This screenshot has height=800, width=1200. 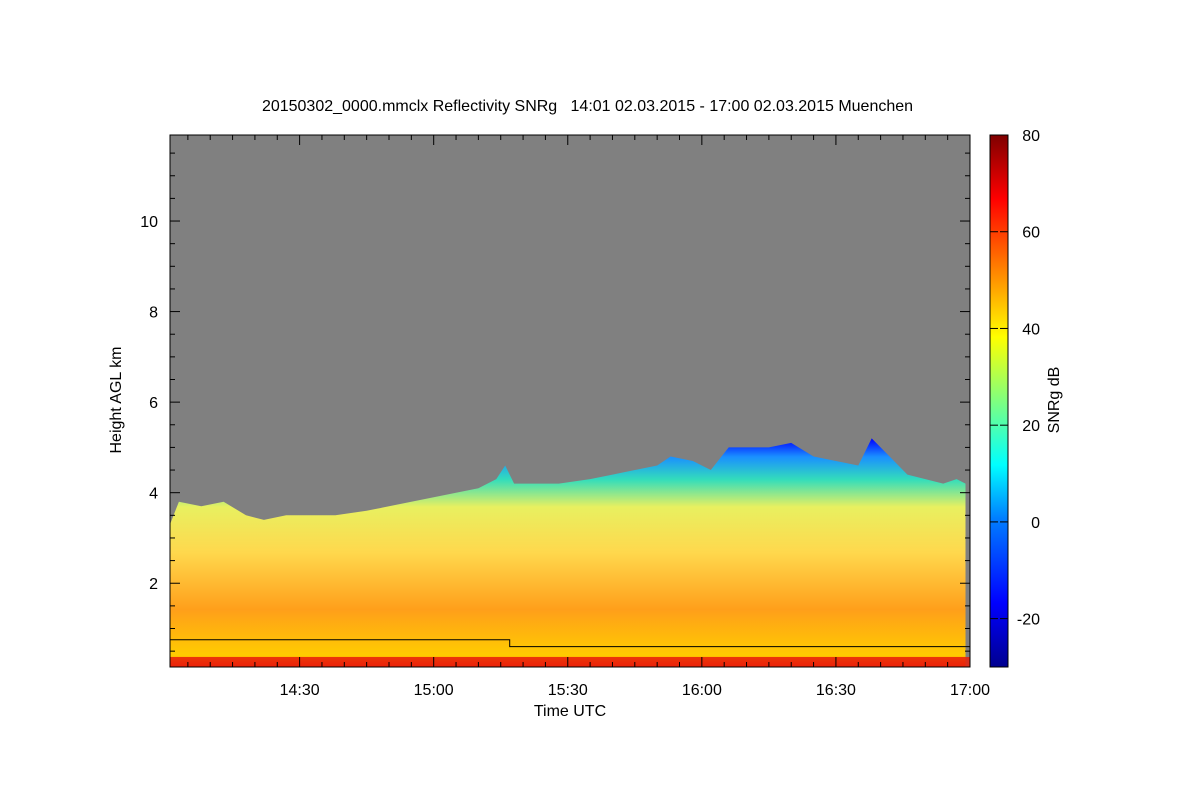 What do you see at coordinates (149, 222) in the screenshot?
I see `y-tick-label: 10` at bounding box center [149, 222].